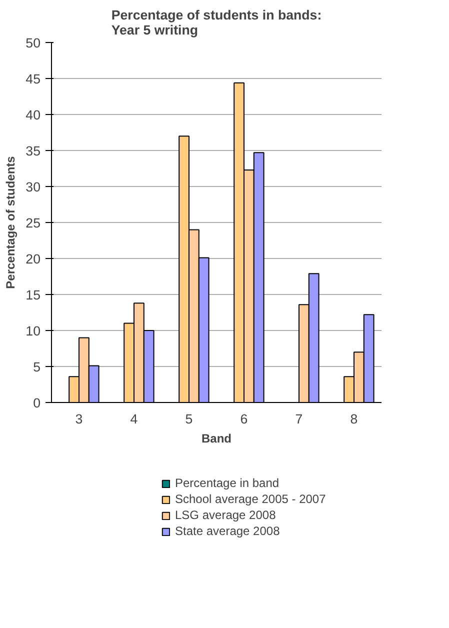  What do you see at coordinates (354, 419) in the screenshot?
I see `x-tick-label: 8` at bounding box center [354, 419].